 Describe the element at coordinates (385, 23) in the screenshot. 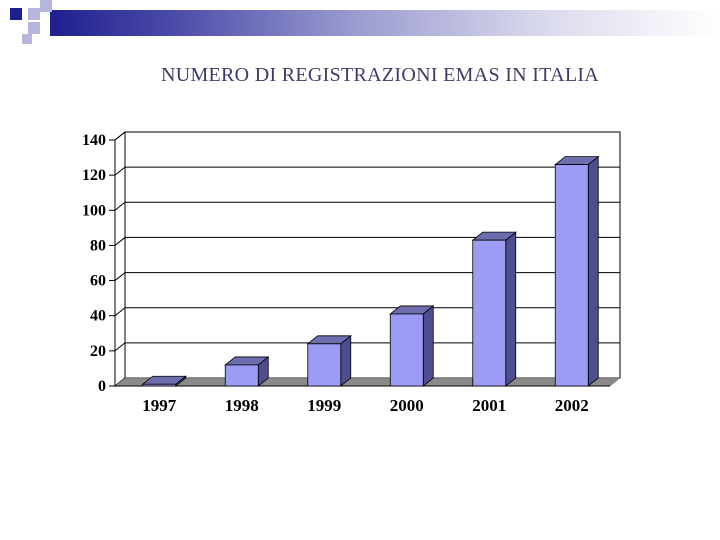

I see `header-gradient-bar` at that location.